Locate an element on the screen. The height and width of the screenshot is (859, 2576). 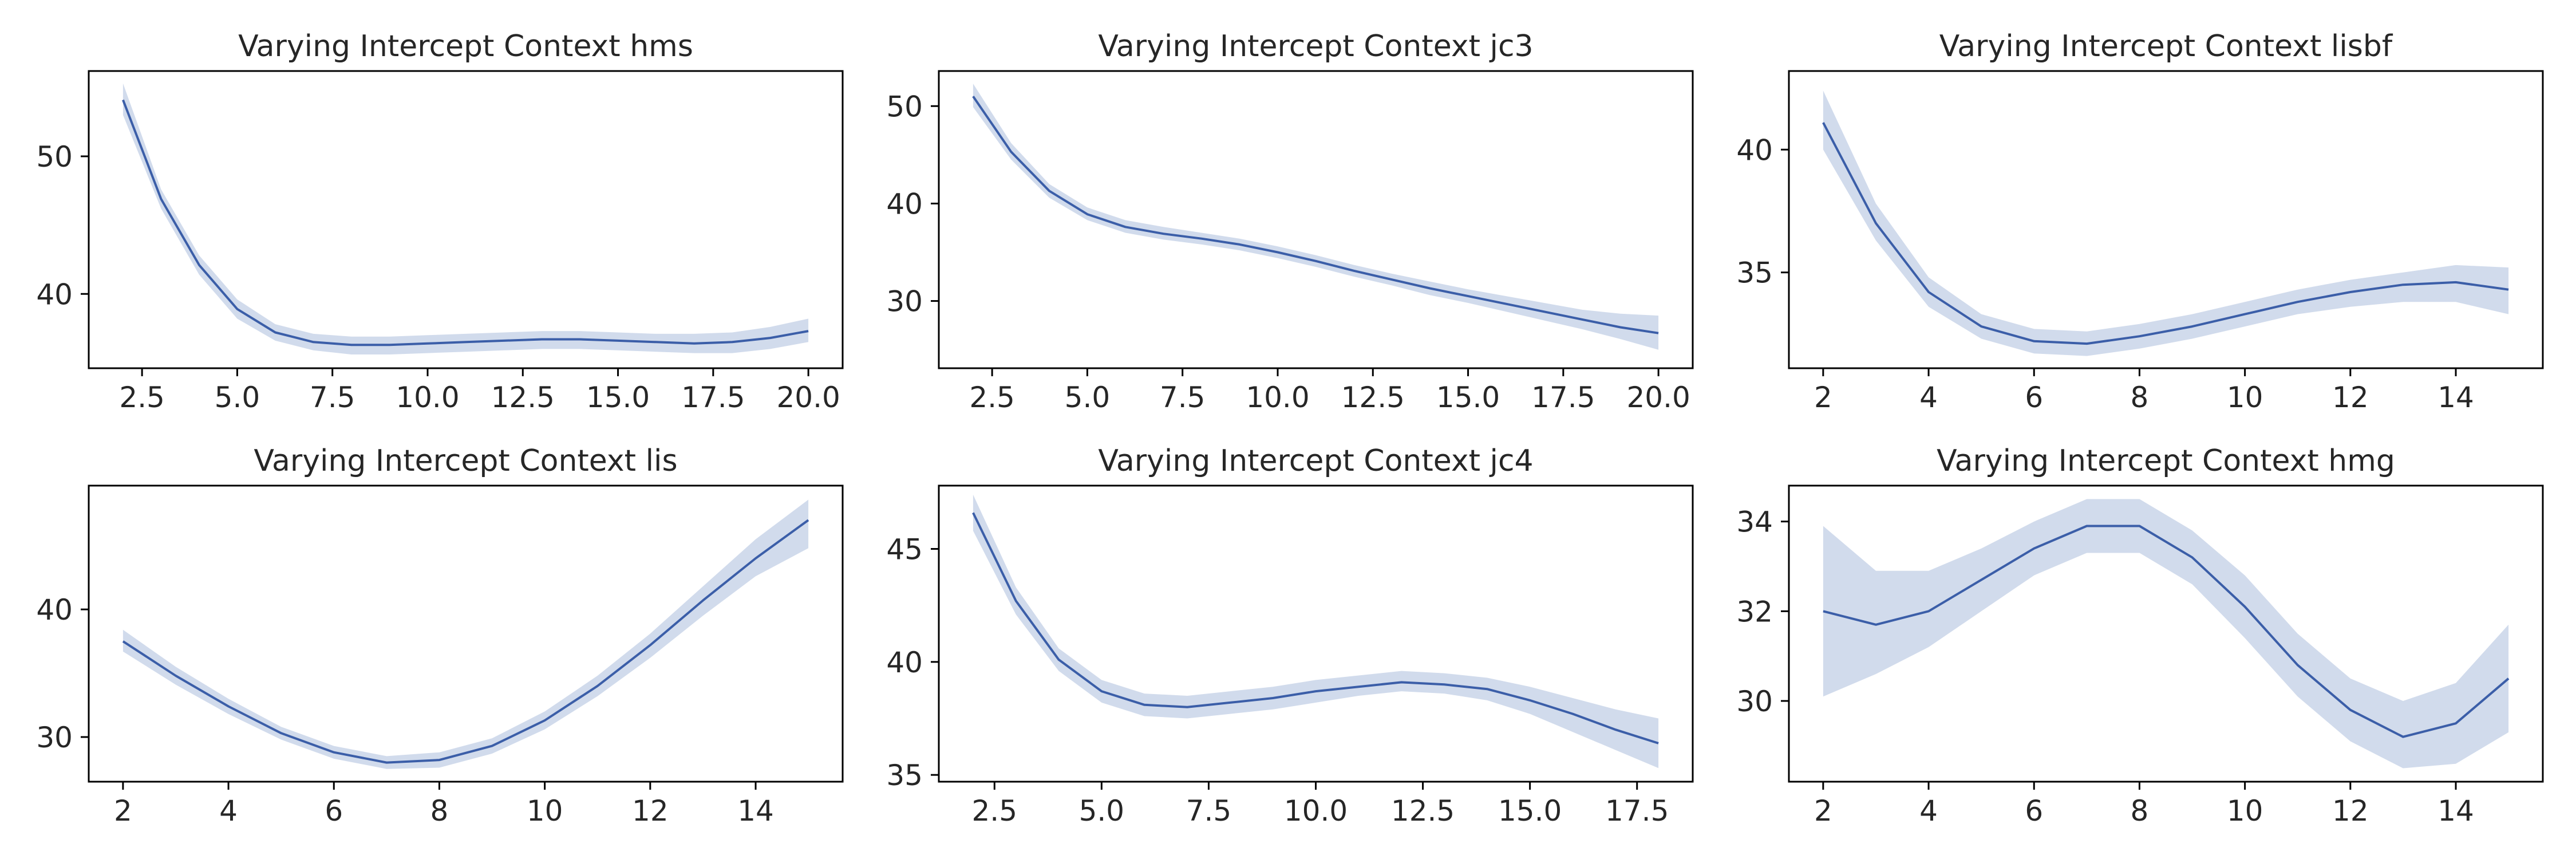
chart-title: Varying Intercept Context lisbf is located at coordinates (2166, 47).